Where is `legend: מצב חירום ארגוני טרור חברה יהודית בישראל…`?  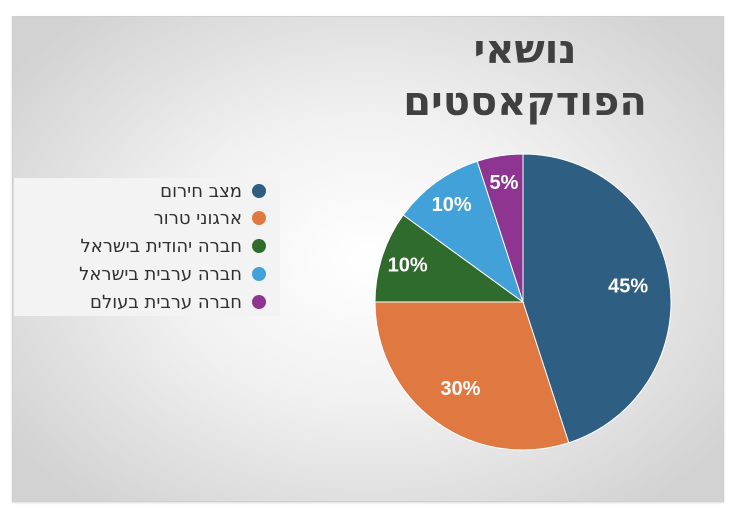 legend: מצב חירום ארגוני טרור חברה יהודית בישראל… is located at coordinates (147, 247).